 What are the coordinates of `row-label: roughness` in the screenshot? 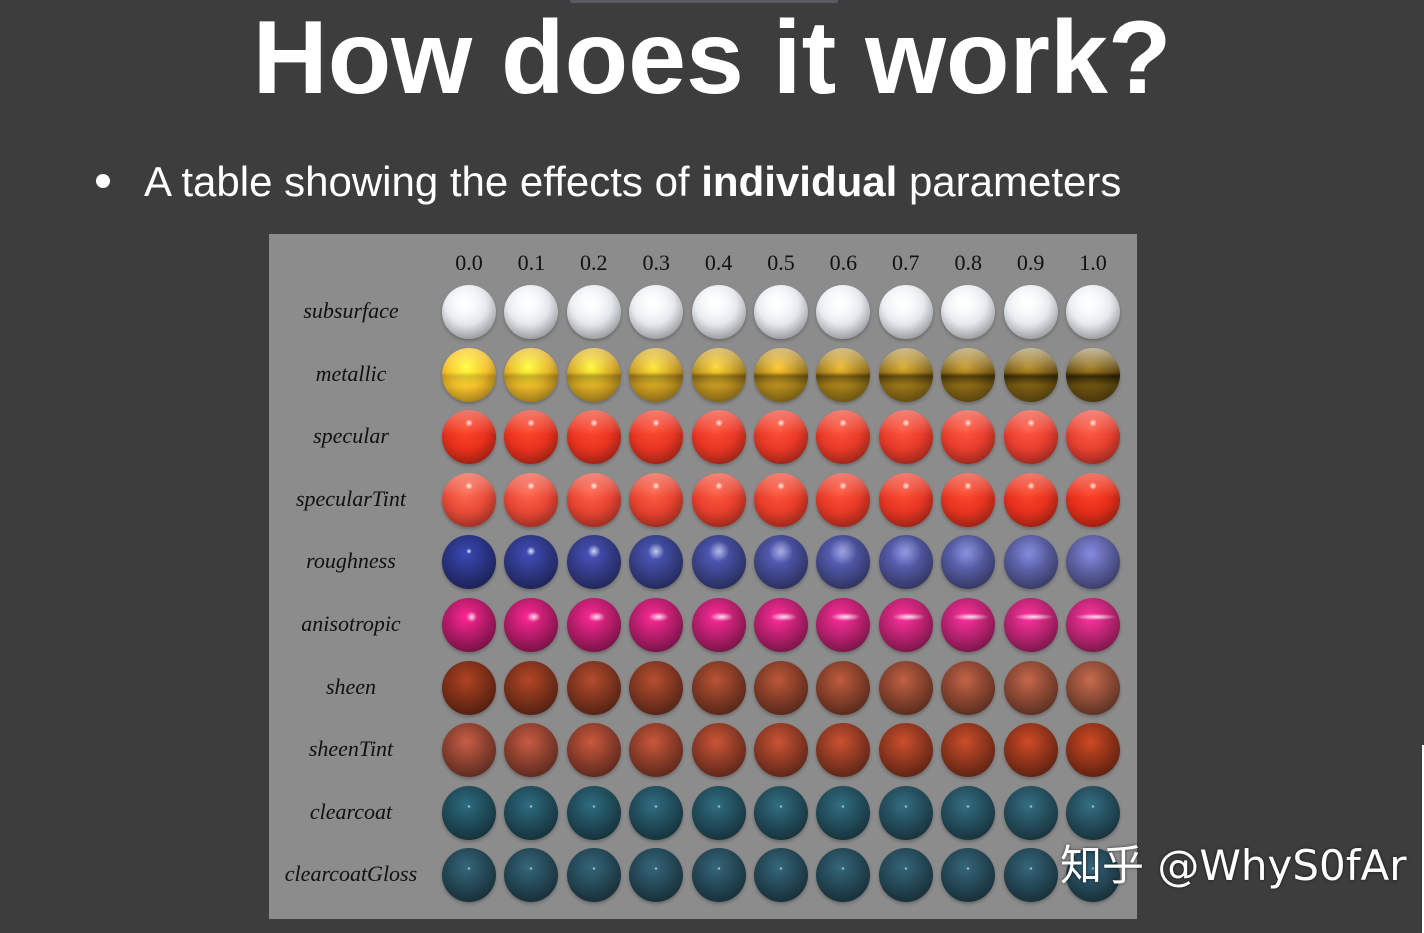 It's located at (351, 561).